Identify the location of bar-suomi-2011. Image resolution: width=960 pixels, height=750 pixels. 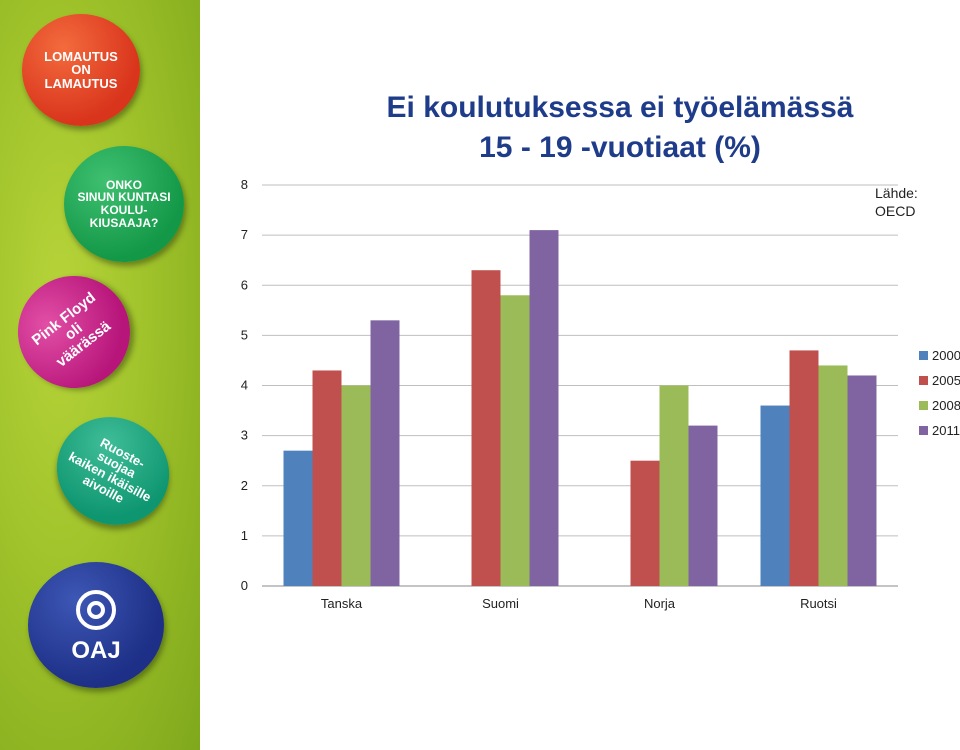
(544, 408).